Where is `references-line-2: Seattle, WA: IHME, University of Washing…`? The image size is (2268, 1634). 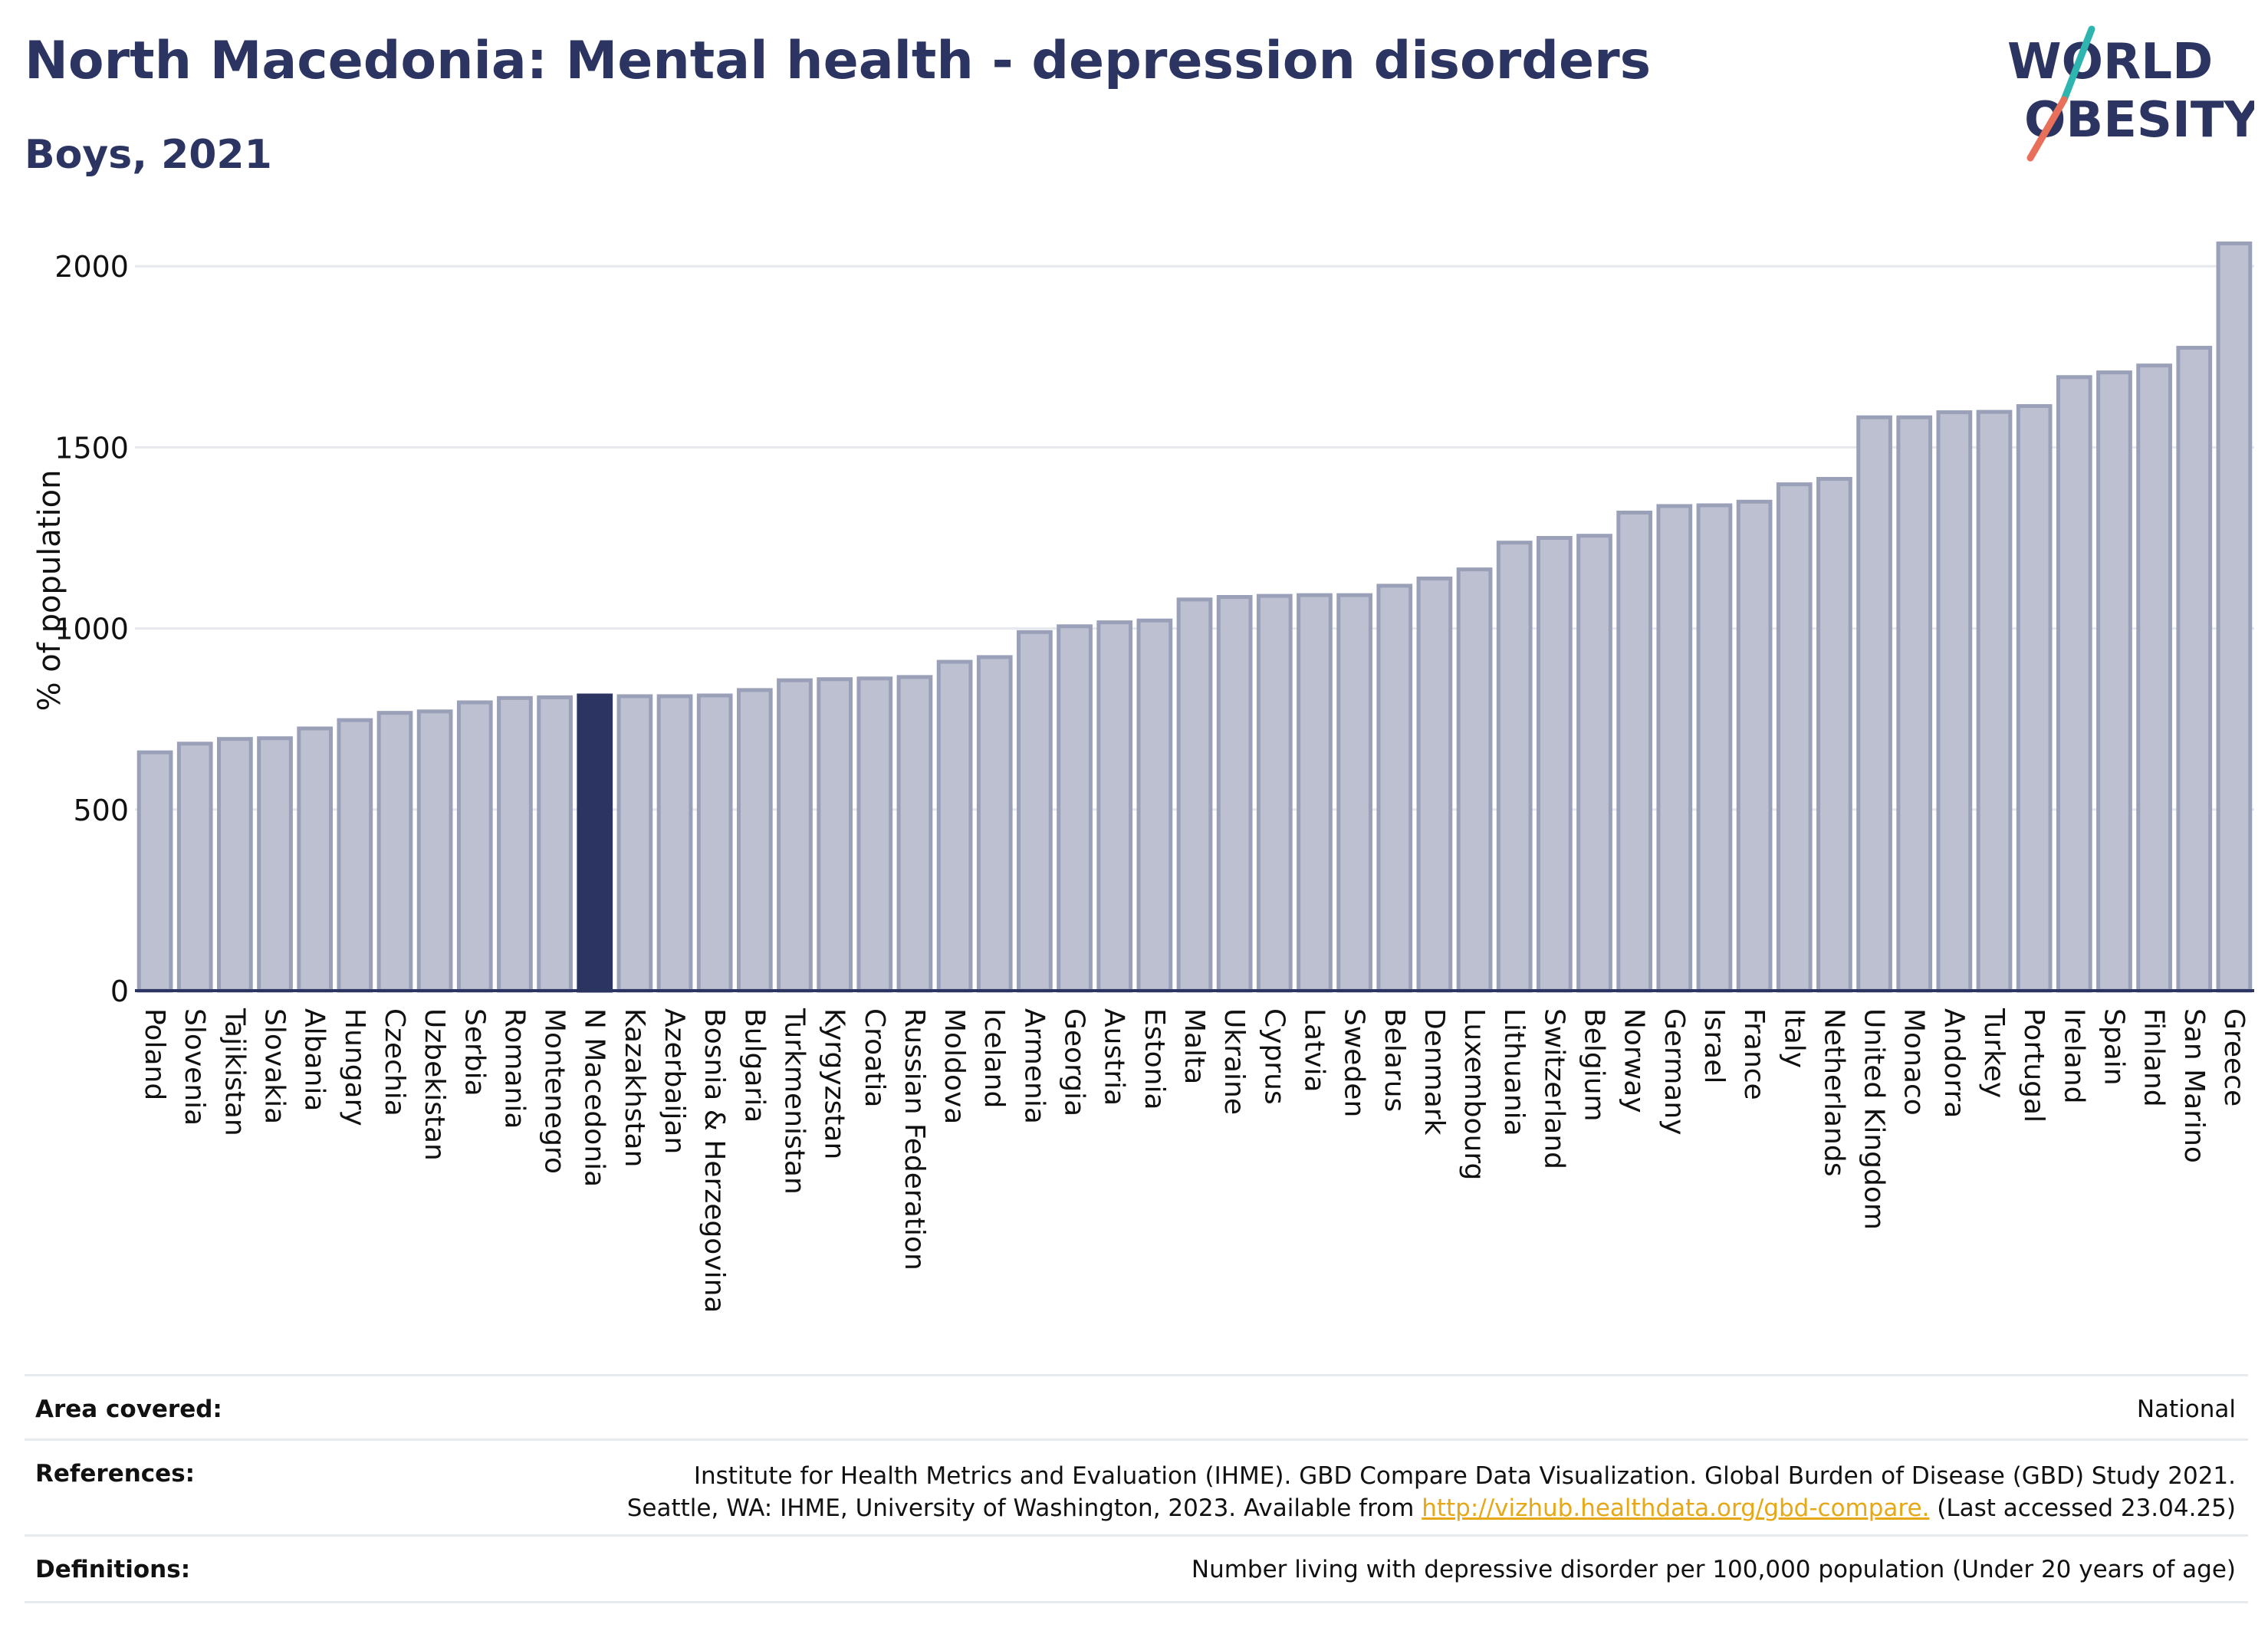 references-line-2: Seattle, WA: IHME, University of Washing… is located at coordinates (1130, 1508).